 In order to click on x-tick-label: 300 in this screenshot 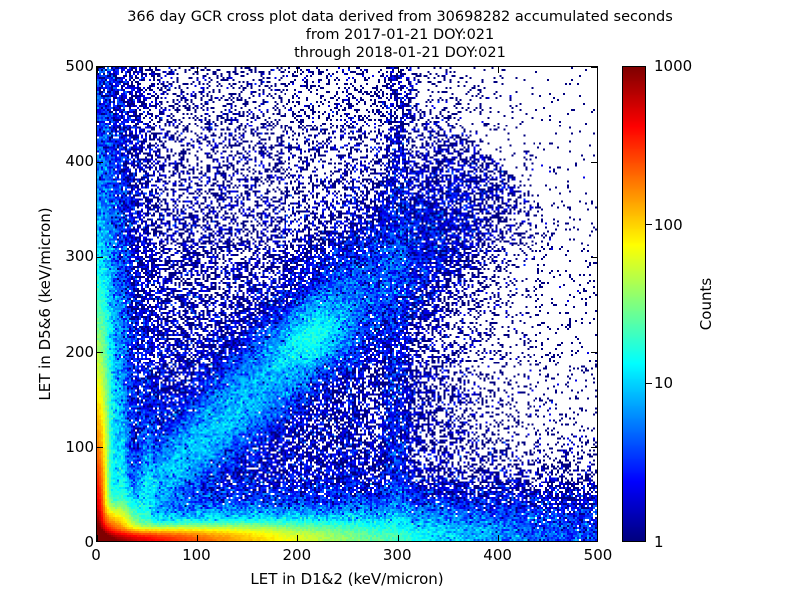, I will do `click(397, 555)`.